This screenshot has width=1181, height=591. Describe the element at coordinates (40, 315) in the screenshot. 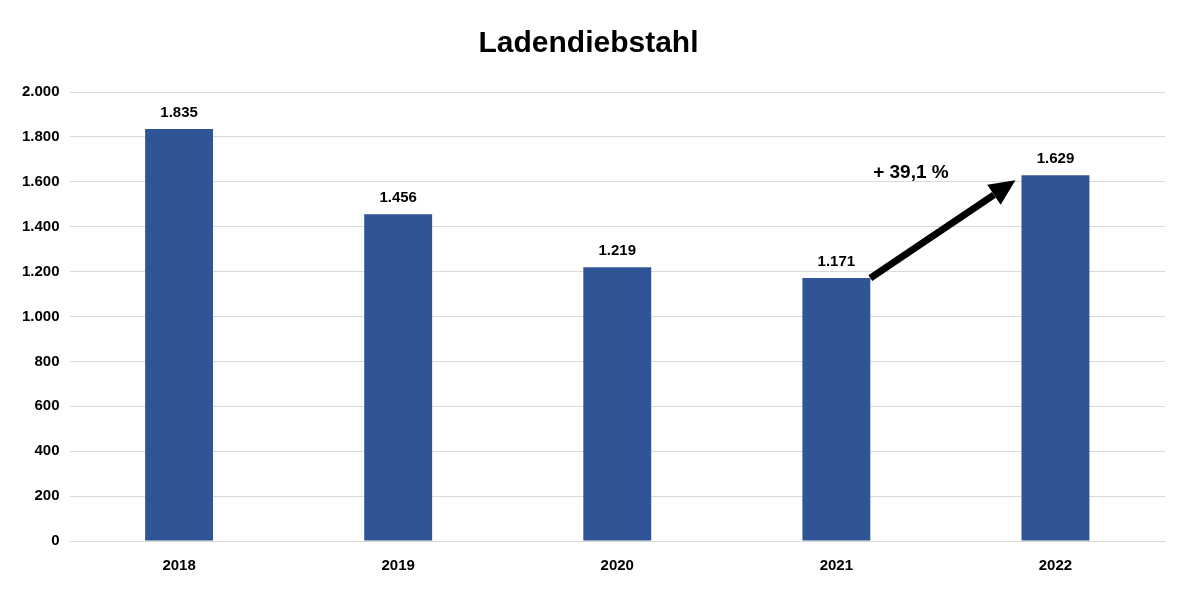

I see `y-tick-label: 1.000` at that location.